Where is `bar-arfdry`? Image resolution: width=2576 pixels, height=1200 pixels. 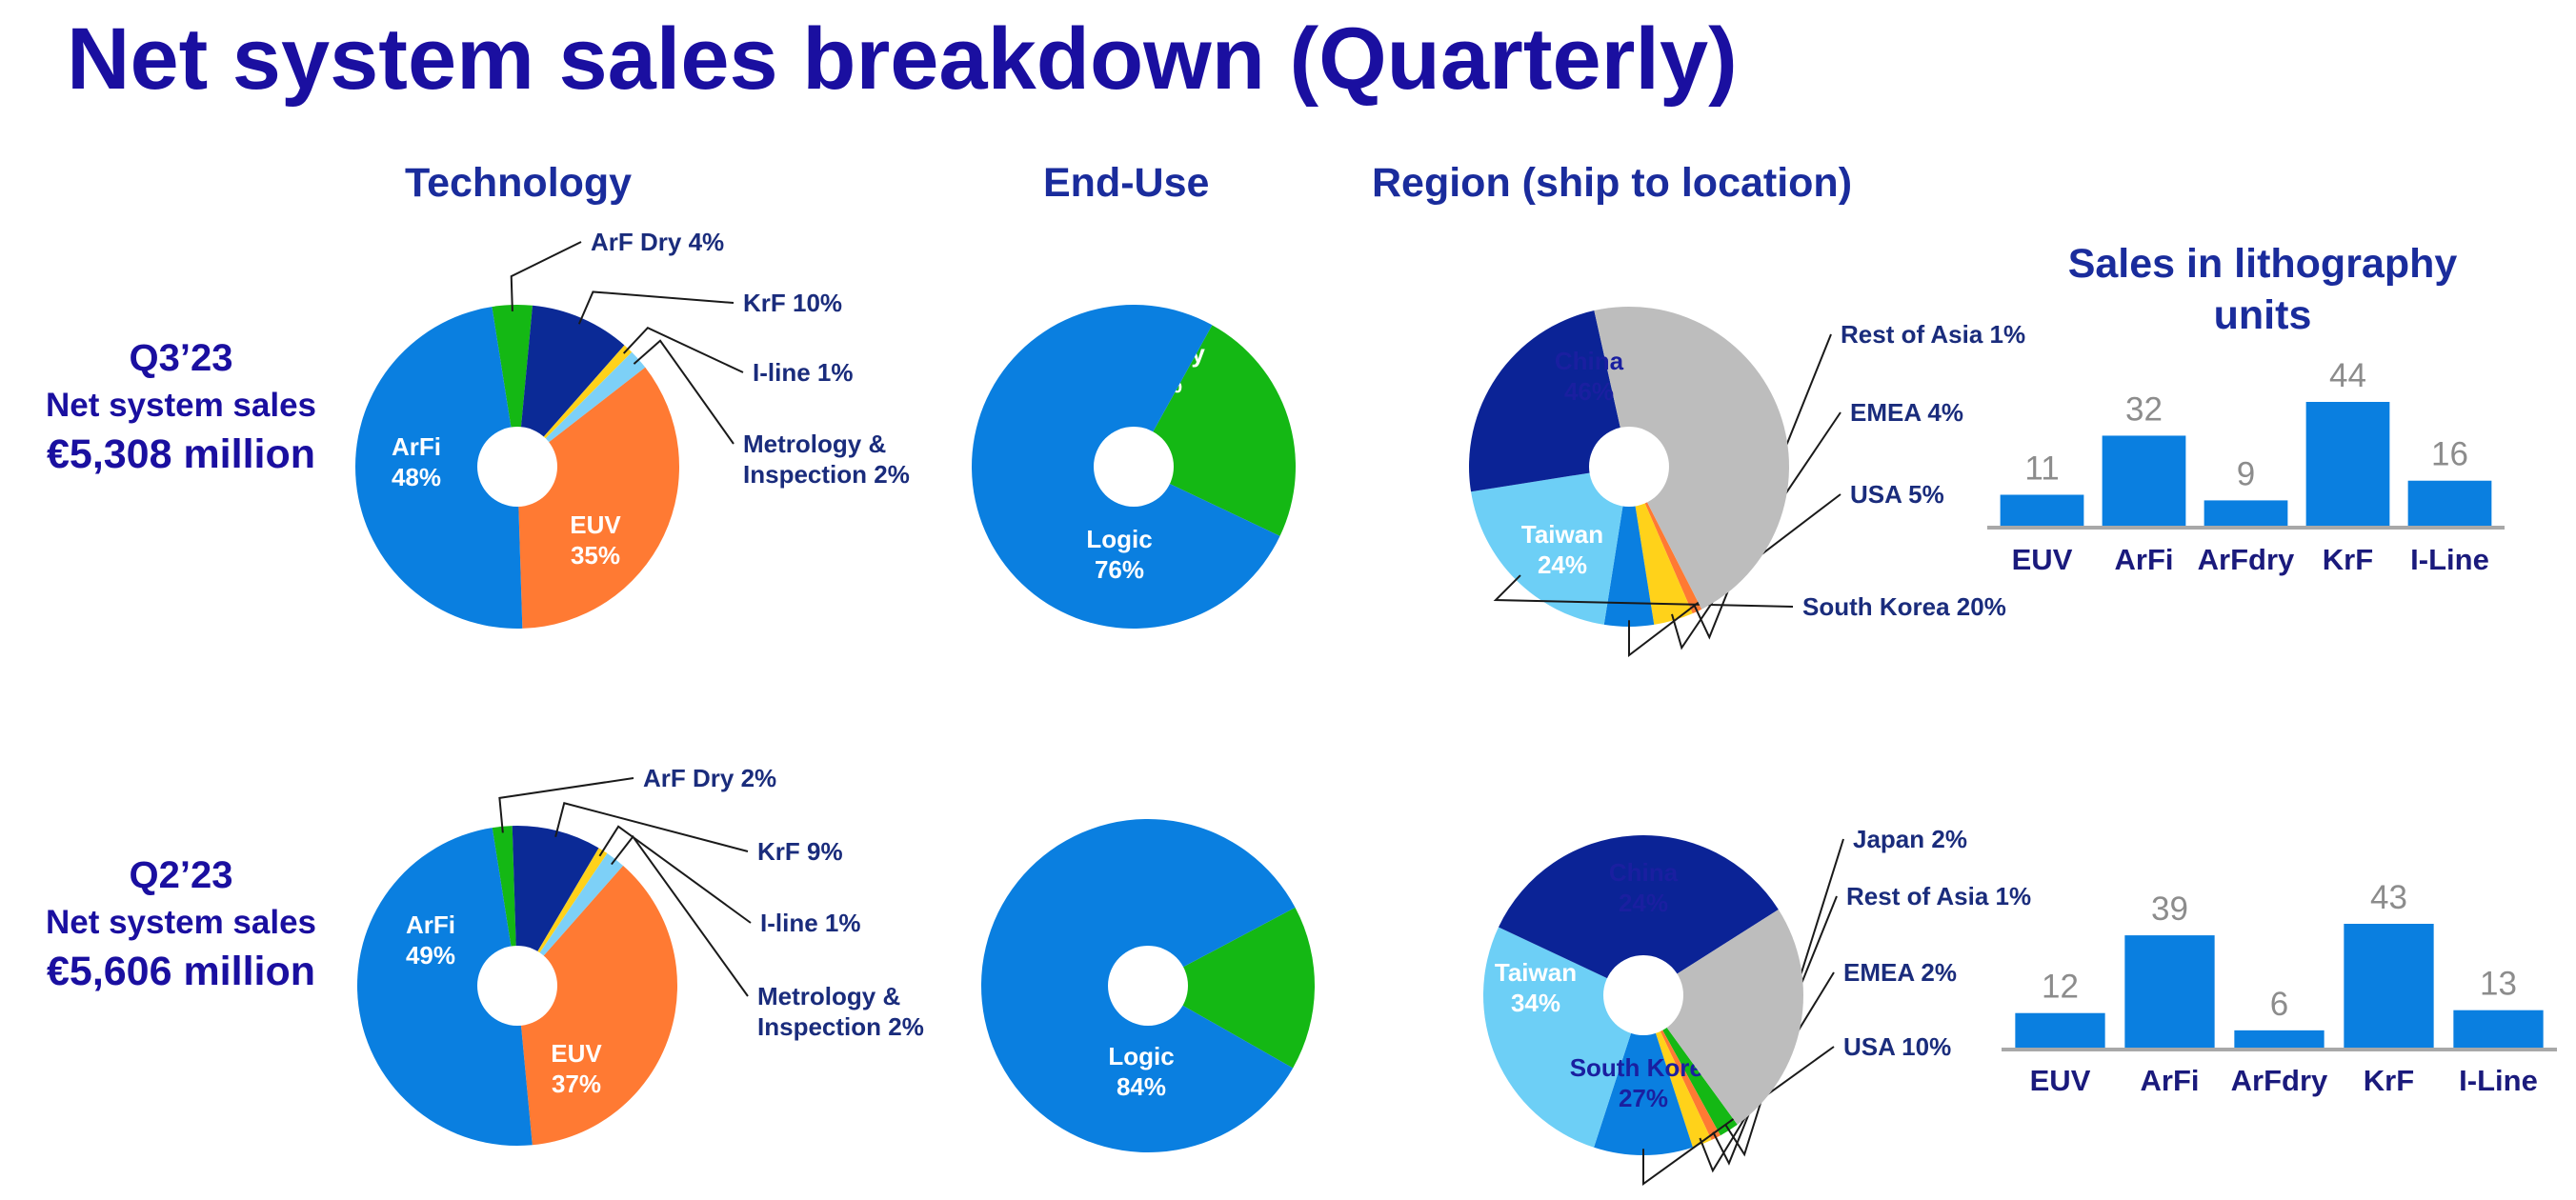
bar-arfdry is located at coordinates (2246, 513).